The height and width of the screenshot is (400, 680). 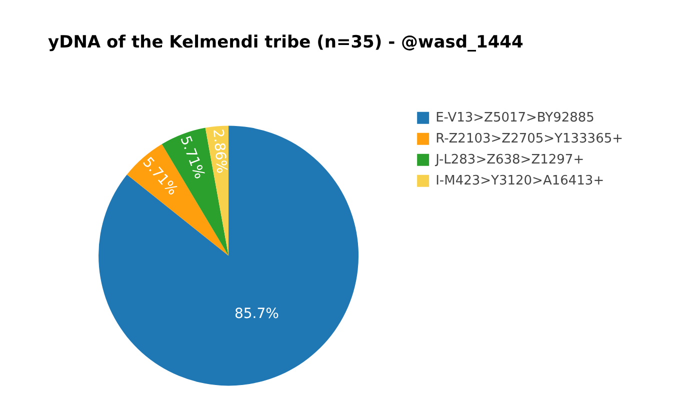 What do you see at coordinates (515, 118) in the screenshot?
I see `legend-label: E-V13>Z5017>BY92885` at bounding box center [515, 118].